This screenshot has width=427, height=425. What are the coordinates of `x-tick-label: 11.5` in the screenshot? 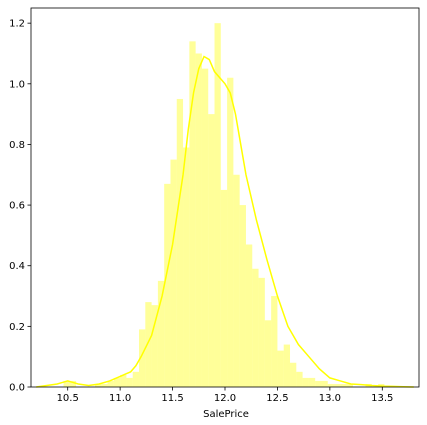 It's located at (172, 398).